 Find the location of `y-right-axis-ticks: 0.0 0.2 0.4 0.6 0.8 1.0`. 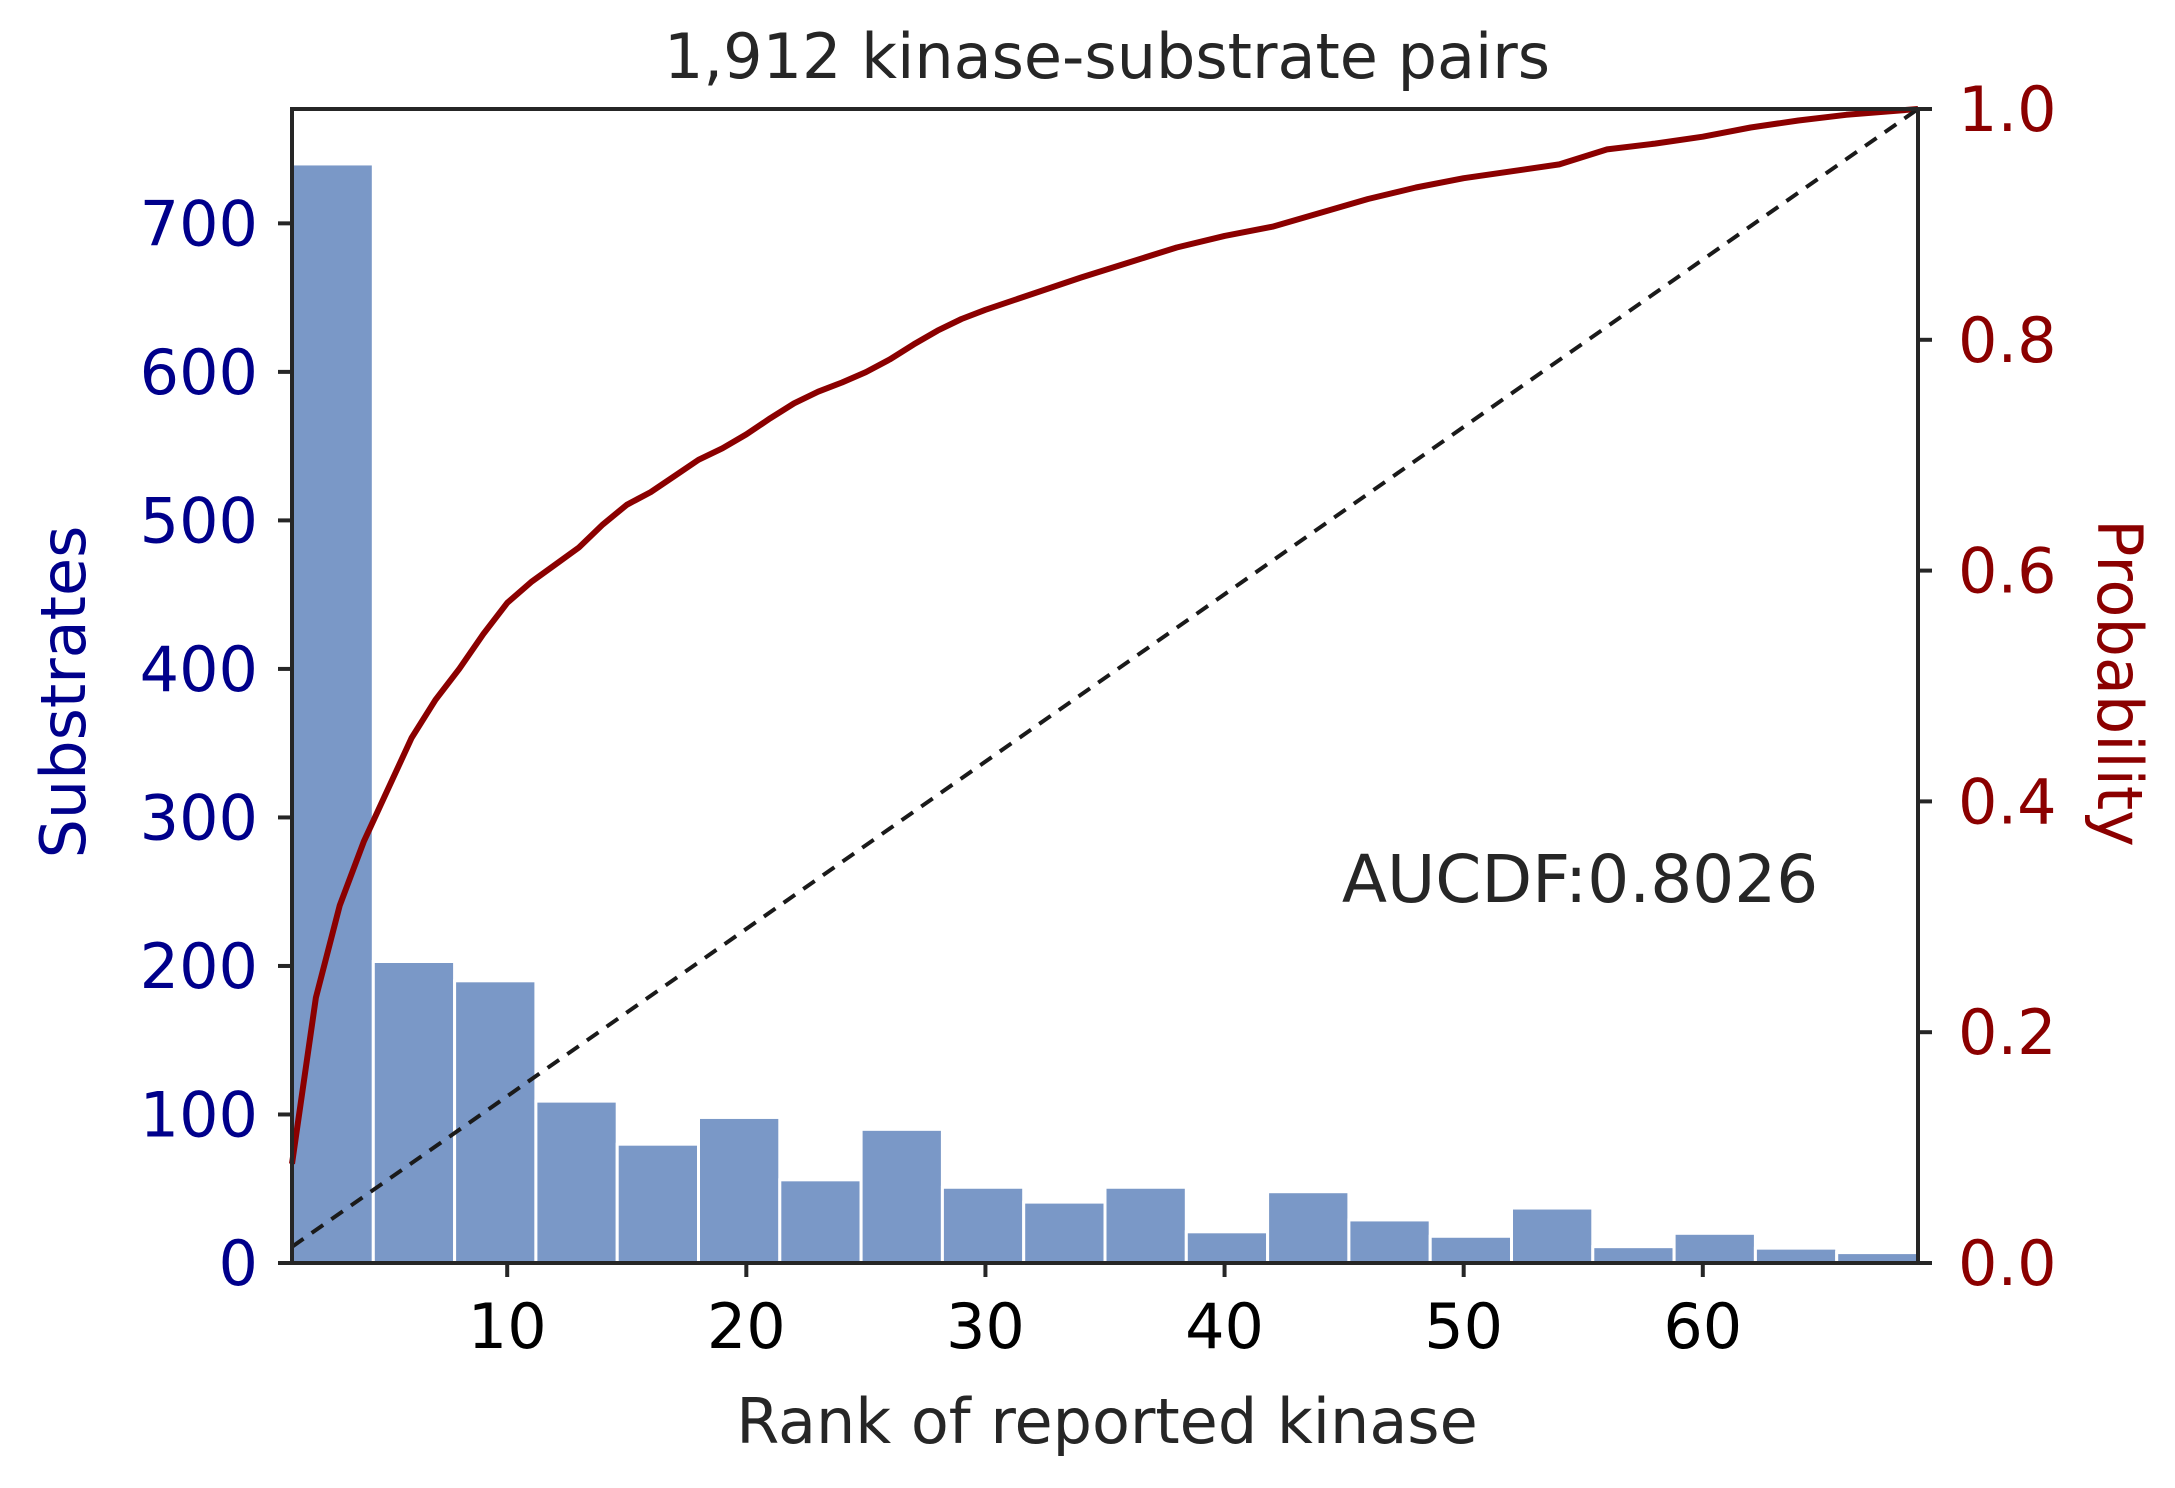

y-right-axis-ticks: 0.0 0.2 0.4 0.6 0.8 1.0 is located at coordinates (1987, 686).